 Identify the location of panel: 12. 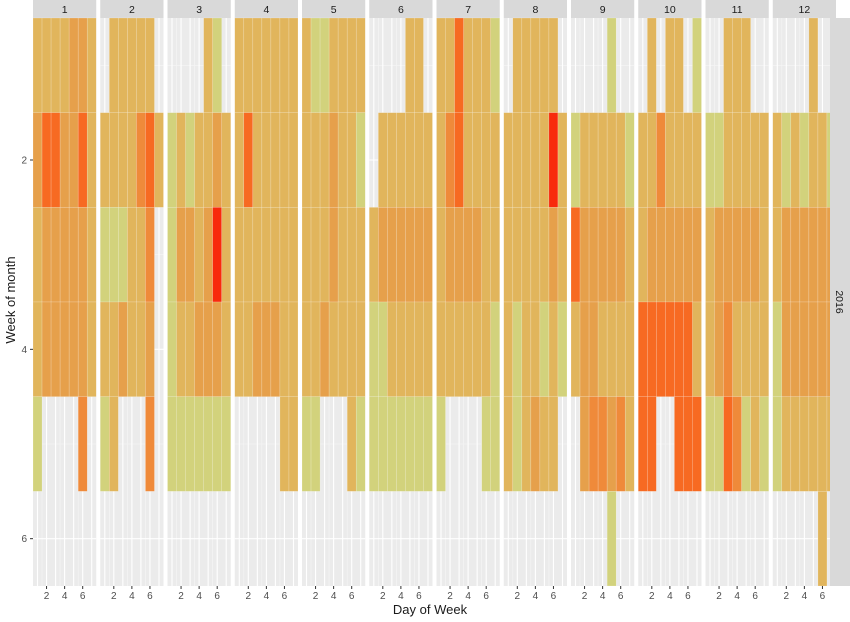
(804, 293).